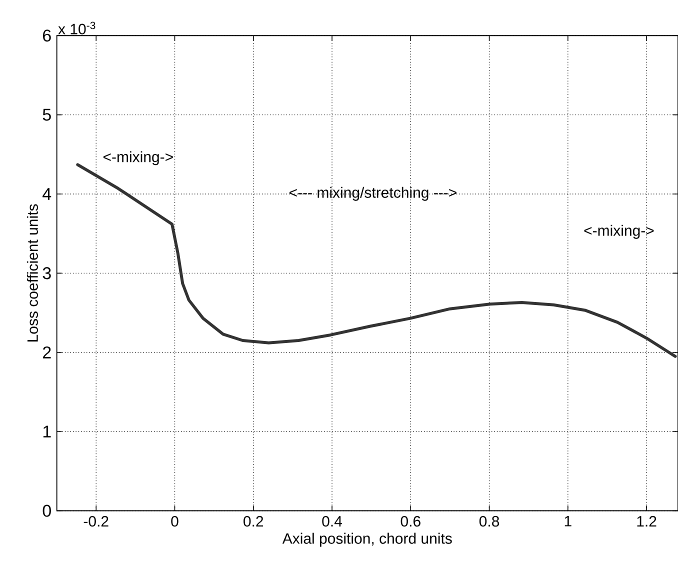 This screenshot has width=678, height=569. Describe the element at coordinates (489, 521) in the screenshot. I see `x-tick-label: 0.8` at that location.